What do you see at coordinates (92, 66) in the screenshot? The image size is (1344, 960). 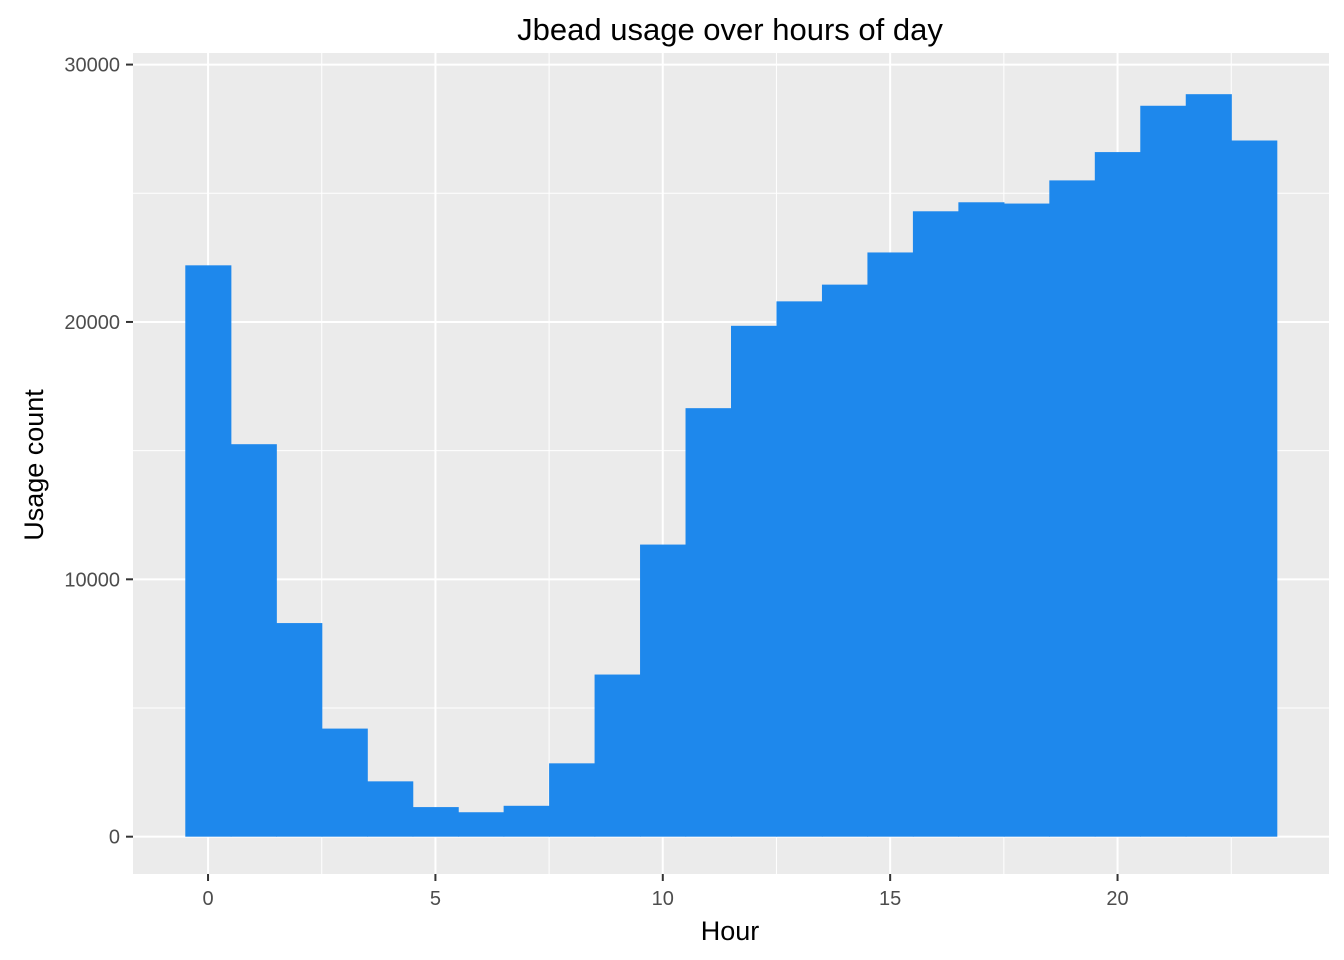 I see `y-tick-label: 30000` at bounding box center [92, 66].